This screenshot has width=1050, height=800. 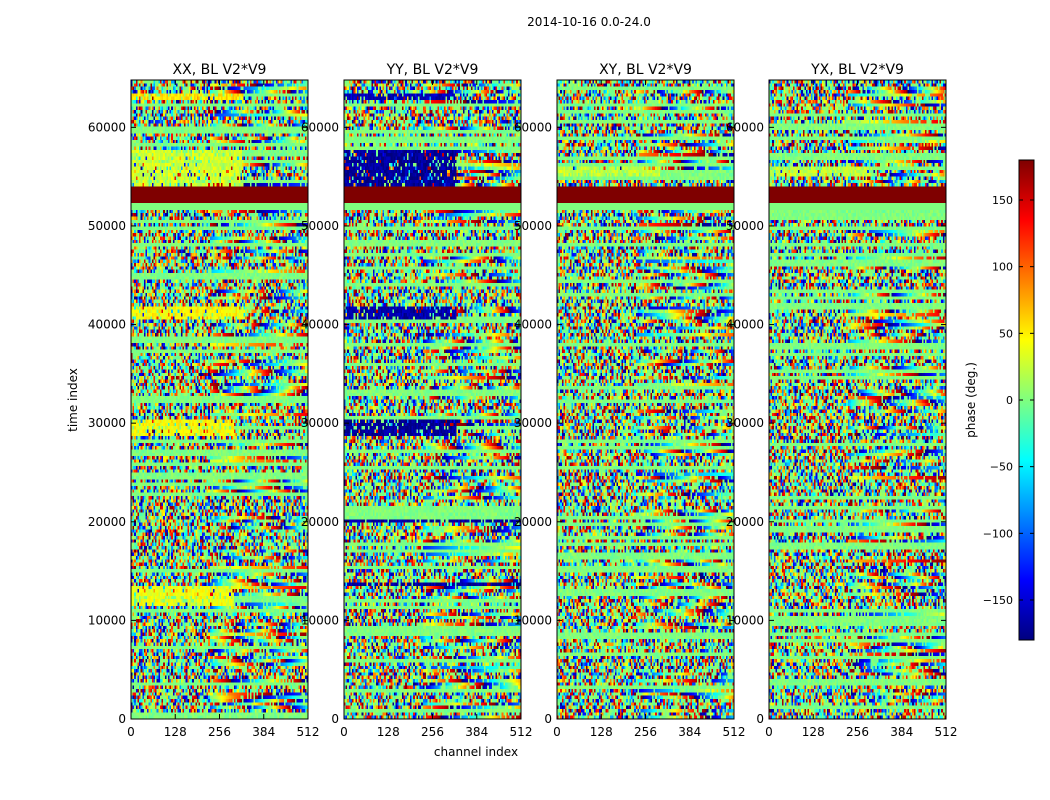 What do you see at coordinates (73, 400) in the screenshot?
I see `y-axis-label: time index` at bounding box center [73, 400].